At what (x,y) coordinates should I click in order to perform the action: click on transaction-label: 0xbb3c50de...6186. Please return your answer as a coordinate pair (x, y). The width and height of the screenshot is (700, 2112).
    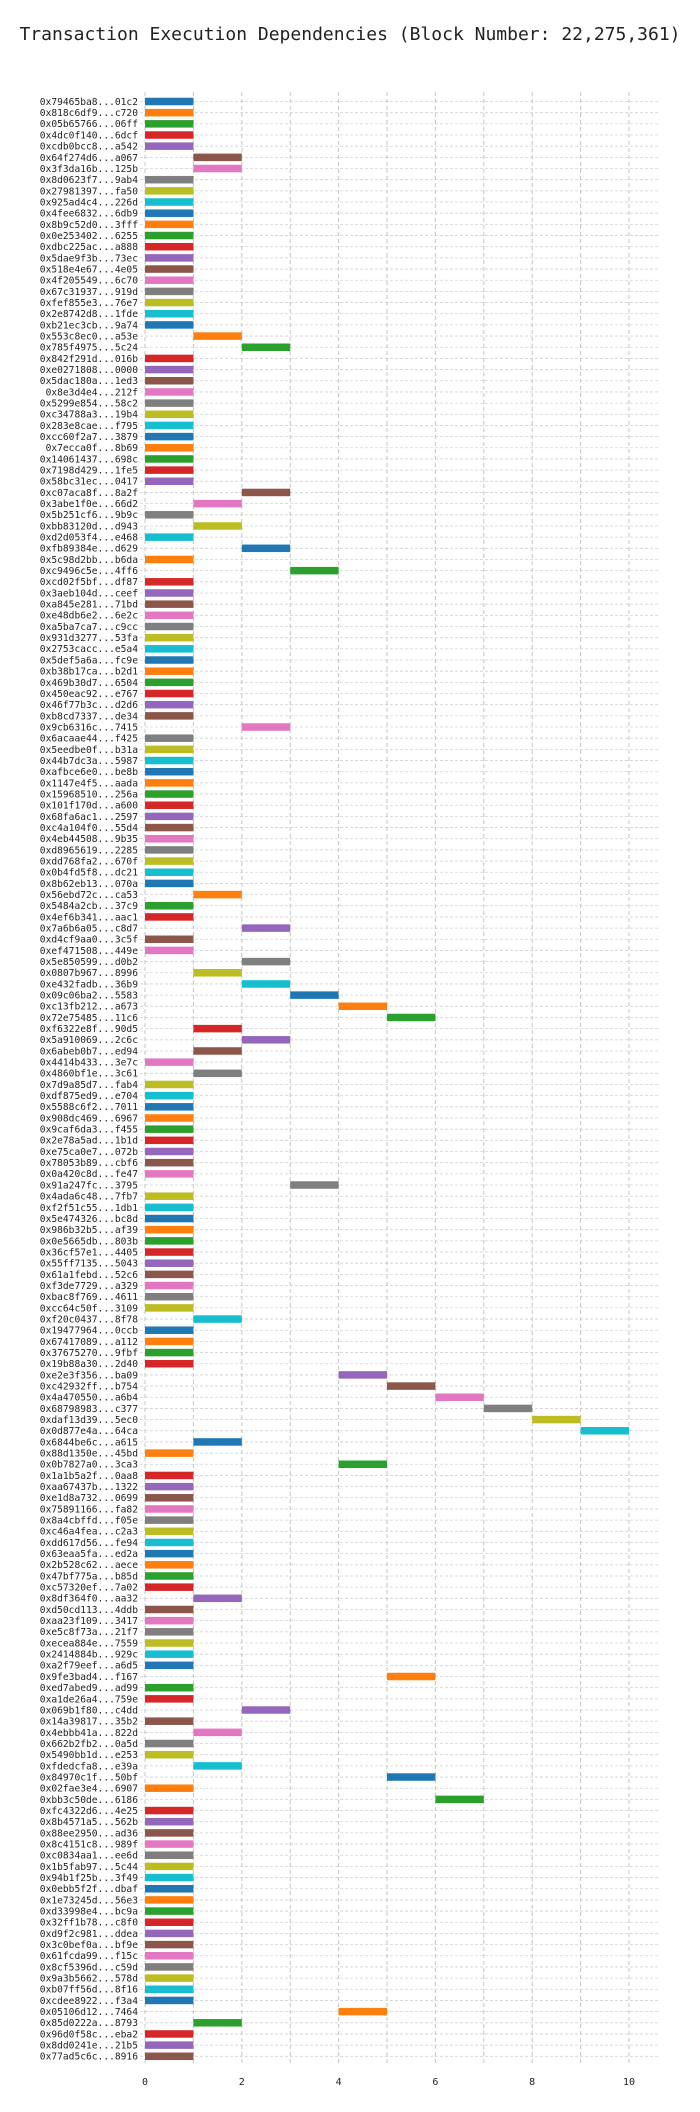
    Looking at the image, I should click on (89, 1800).